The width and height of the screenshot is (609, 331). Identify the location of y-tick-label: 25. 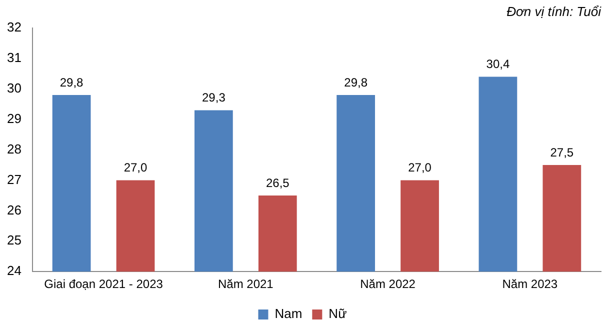
(14, 240).